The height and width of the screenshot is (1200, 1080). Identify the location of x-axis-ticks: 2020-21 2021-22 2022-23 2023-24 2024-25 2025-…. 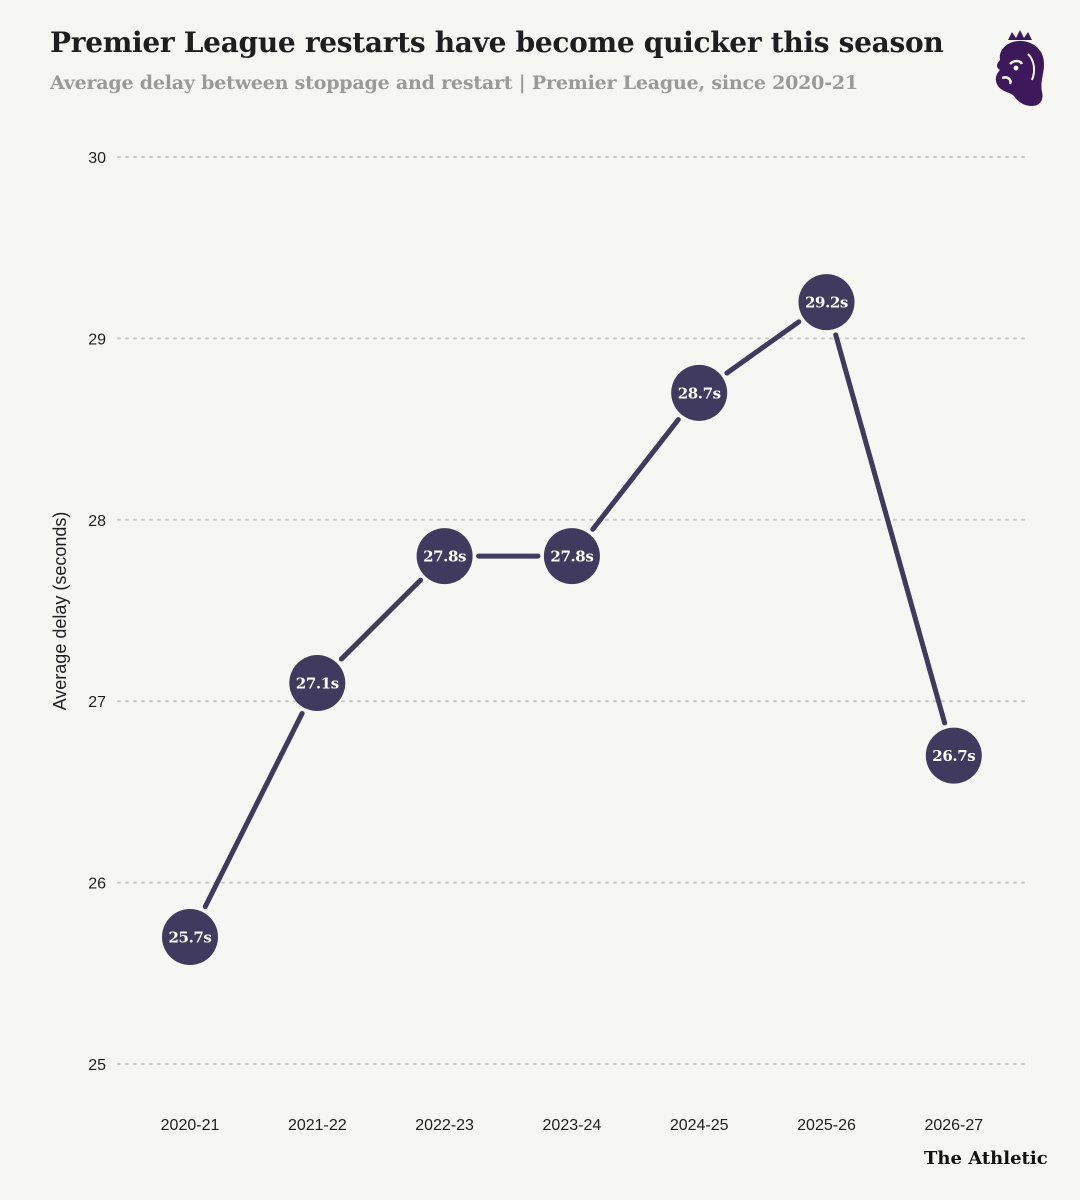
(572, 1125).